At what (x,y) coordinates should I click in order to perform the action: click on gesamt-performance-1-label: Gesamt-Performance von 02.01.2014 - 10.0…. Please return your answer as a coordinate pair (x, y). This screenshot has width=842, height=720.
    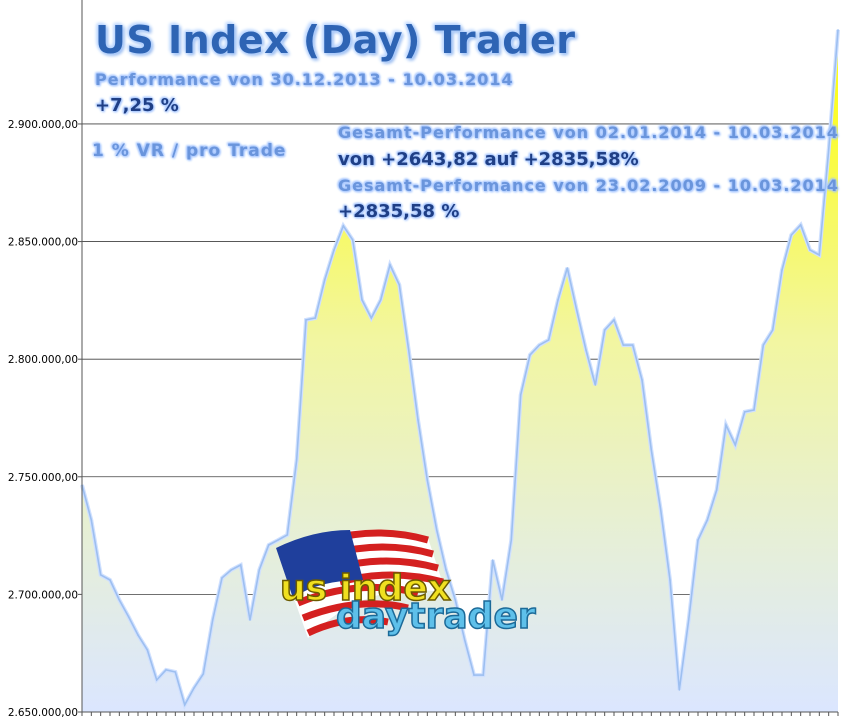
    Looking at the image, I should click on (588, 132).